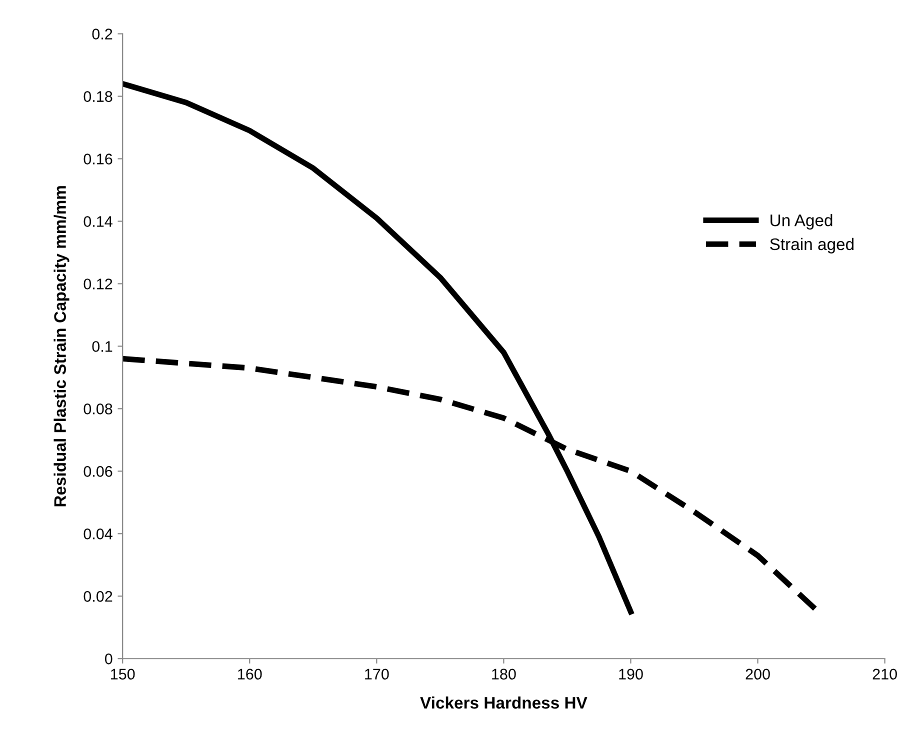 The height and width of the screenshot is (751, 915). Describe the element at coordinates (758, 674) in the screenshot. I see `x-tick-label: 200` at that location.